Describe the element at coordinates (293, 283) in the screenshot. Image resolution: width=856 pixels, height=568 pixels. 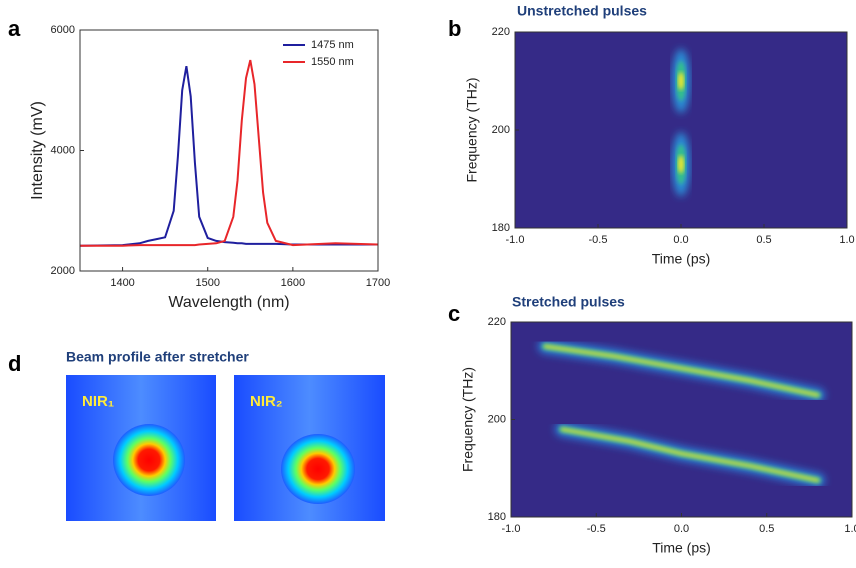
I see `x-tick-label: 1600` at that location.